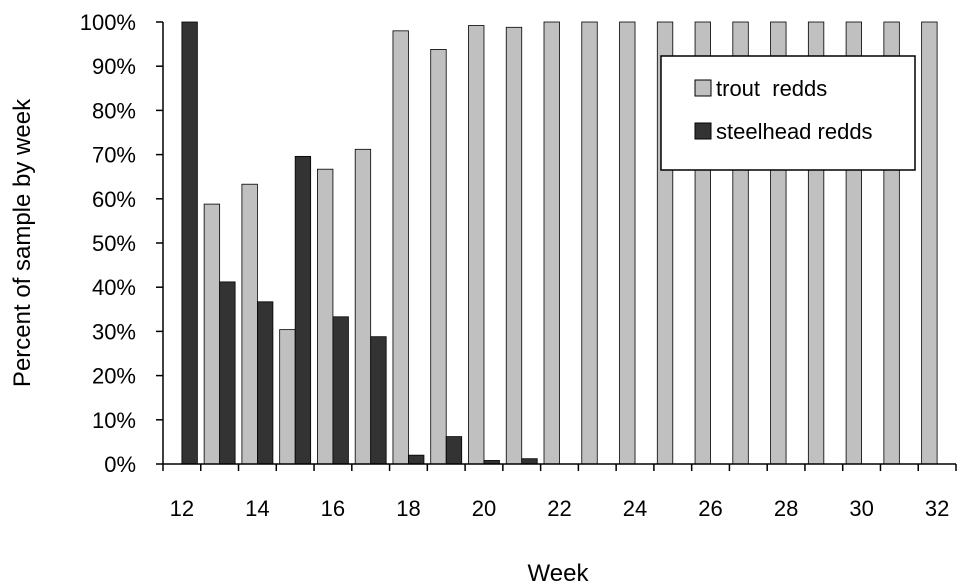  Describe the element at coordinates (771, 88) in the screenshot. I see `legend-label-trout-redds: trout redds` at that location.